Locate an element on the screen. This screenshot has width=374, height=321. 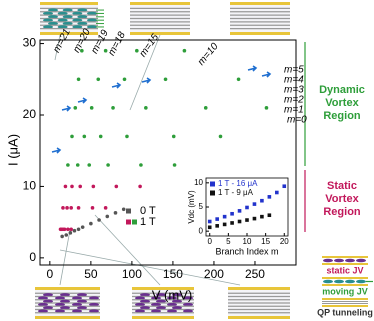
inset-legend-label: 1 T - 16 μA is located at coordinates (238, 183).